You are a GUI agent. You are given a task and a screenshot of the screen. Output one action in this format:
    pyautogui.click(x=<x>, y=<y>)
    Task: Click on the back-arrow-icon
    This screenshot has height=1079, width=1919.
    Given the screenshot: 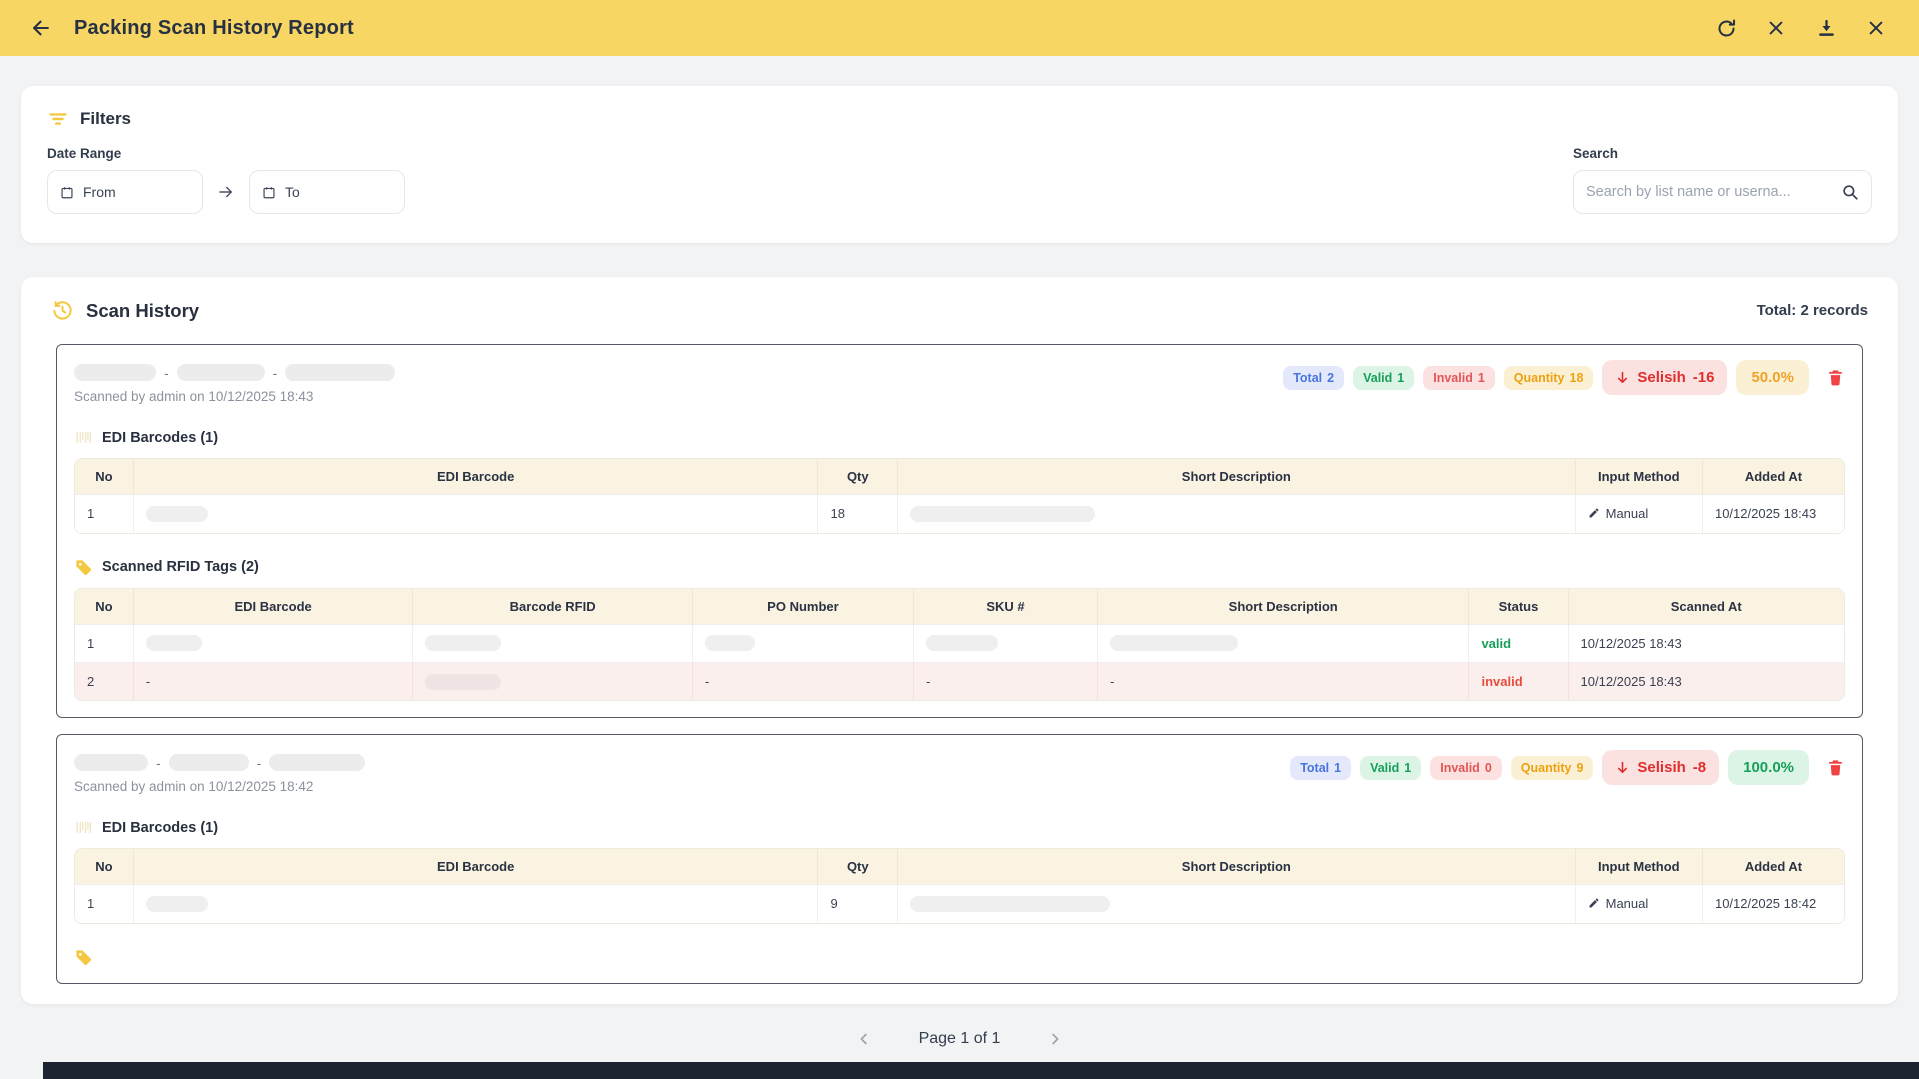 What is the action you would take?
    pyautogui.click(x=41, y=28)
    